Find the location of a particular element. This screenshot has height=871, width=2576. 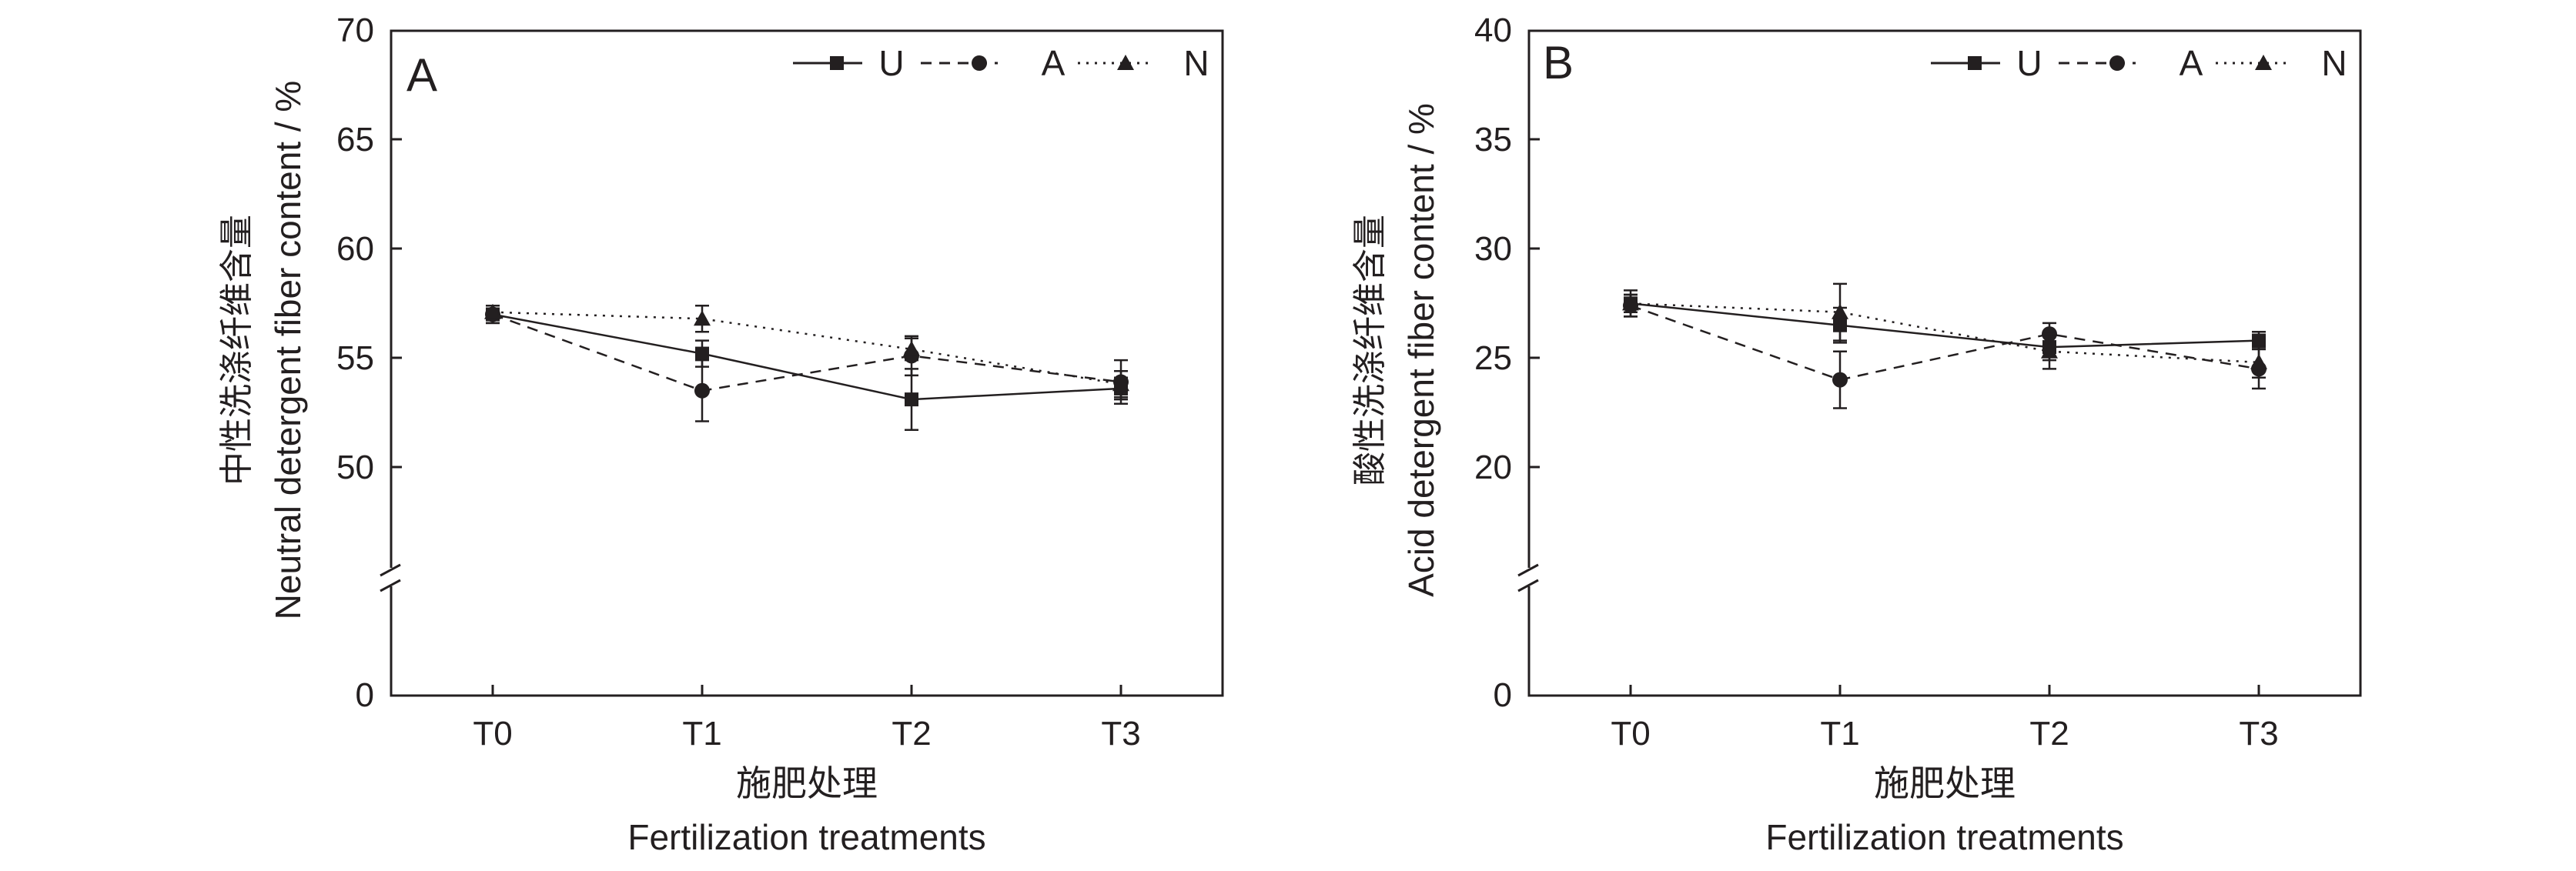

y-tick-labels: 50 55 60 65 70 0 is located at coordinates (355, 363).